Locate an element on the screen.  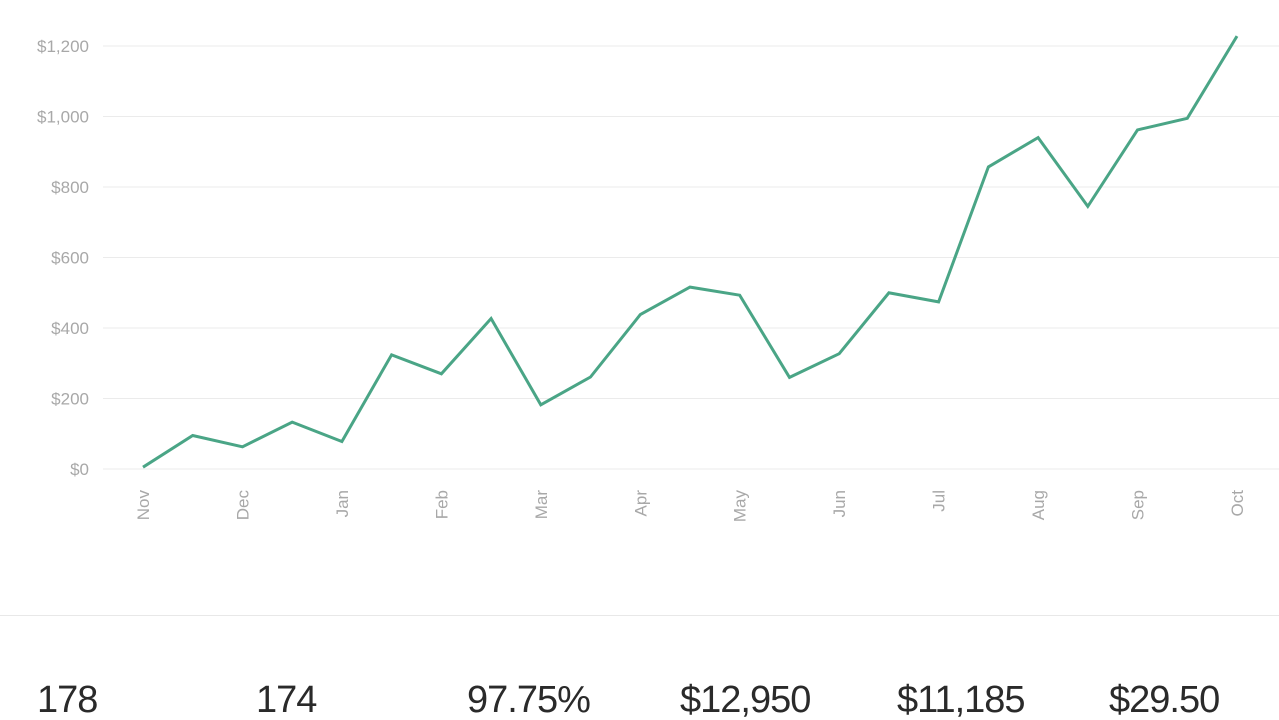
x-tick-label: Dec is located at coordinates (242, 505).